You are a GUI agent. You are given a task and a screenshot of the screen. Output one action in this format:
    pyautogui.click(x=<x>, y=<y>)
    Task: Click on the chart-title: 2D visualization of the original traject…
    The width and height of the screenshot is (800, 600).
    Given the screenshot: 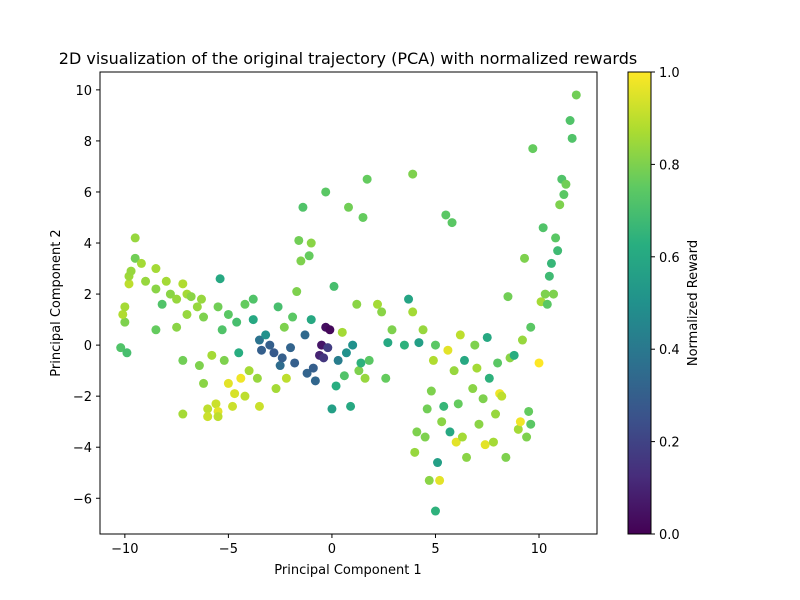 What is the action you would take?
    pyautogui.click(x=348, y=58)
    